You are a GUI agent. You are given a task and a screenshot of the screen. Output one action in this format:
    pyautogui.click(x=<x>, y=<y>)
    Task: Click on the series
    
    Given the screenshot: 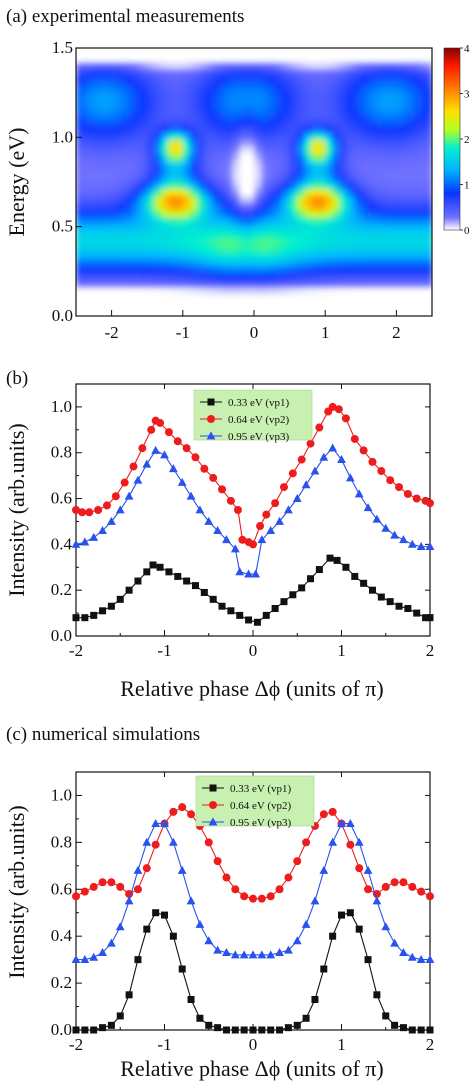 What is the action you would take?
    pyautogui.click(x=253, y=590)
    